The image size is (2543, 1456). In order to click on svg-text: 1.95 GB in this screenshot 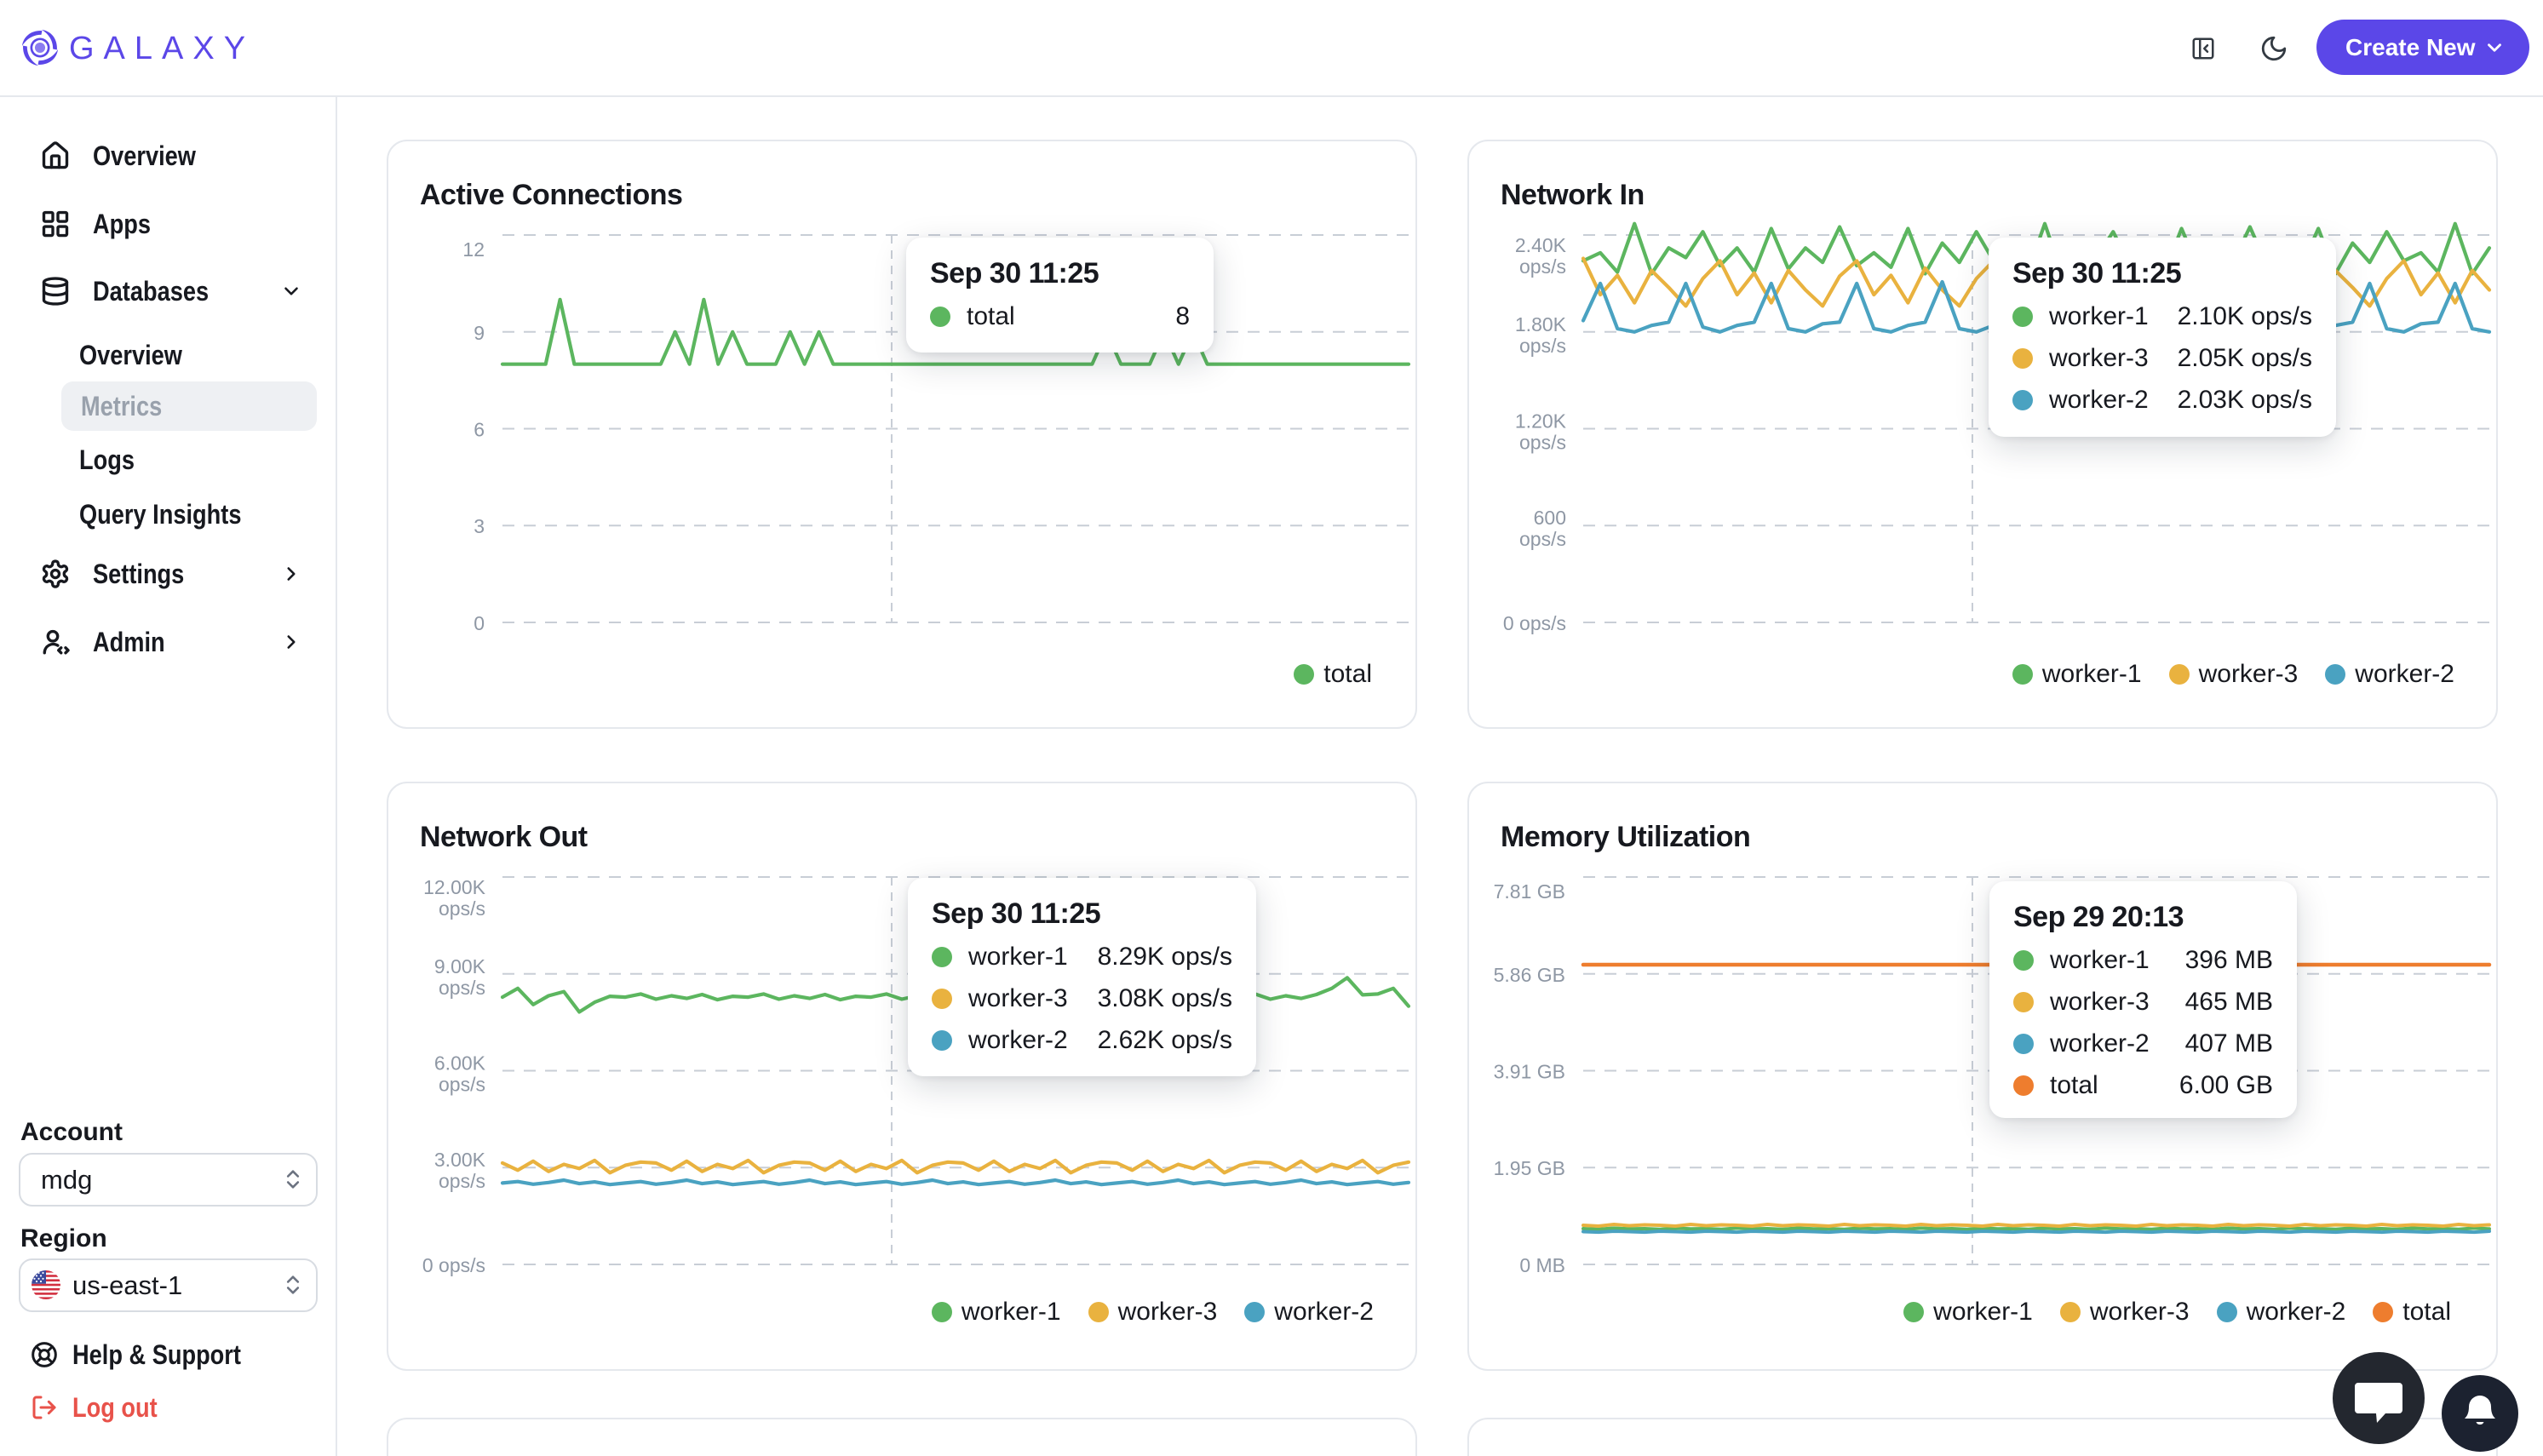, I will do `click(1529, 1168)`.